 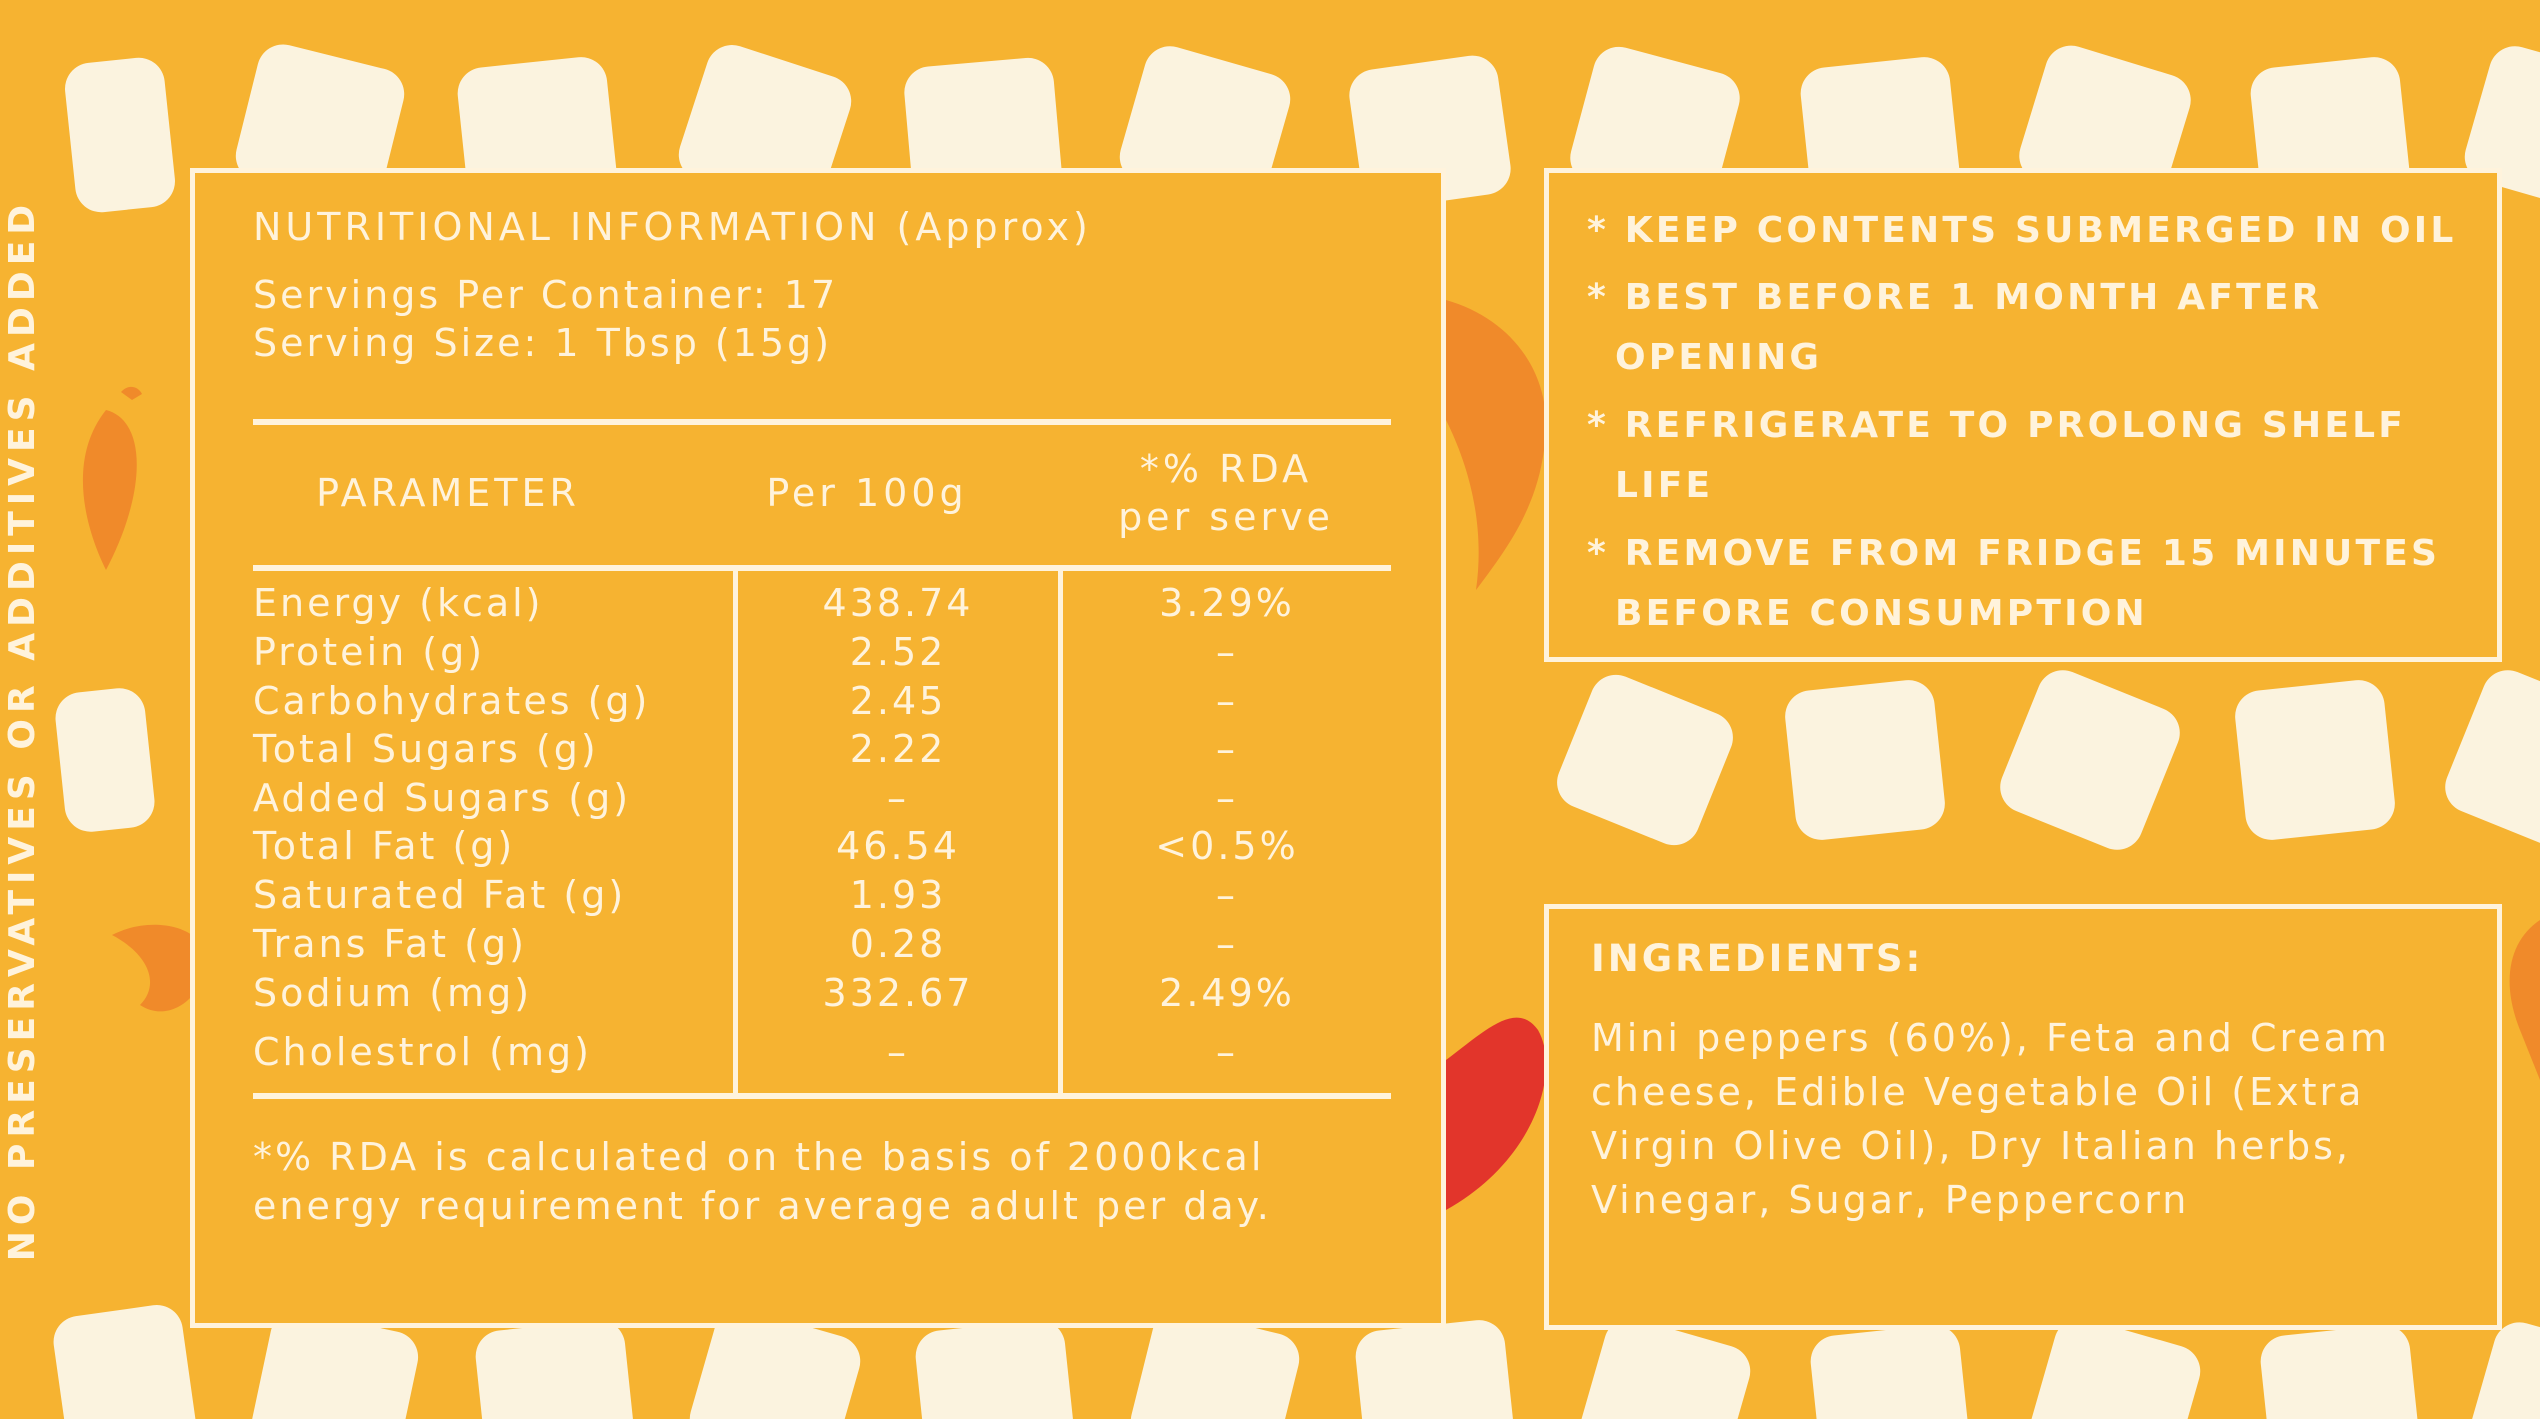 I want to click on storage-instruction: * KEEP CONTENTS SUBMERGED IN OIL, so click(x=2022, y=230).